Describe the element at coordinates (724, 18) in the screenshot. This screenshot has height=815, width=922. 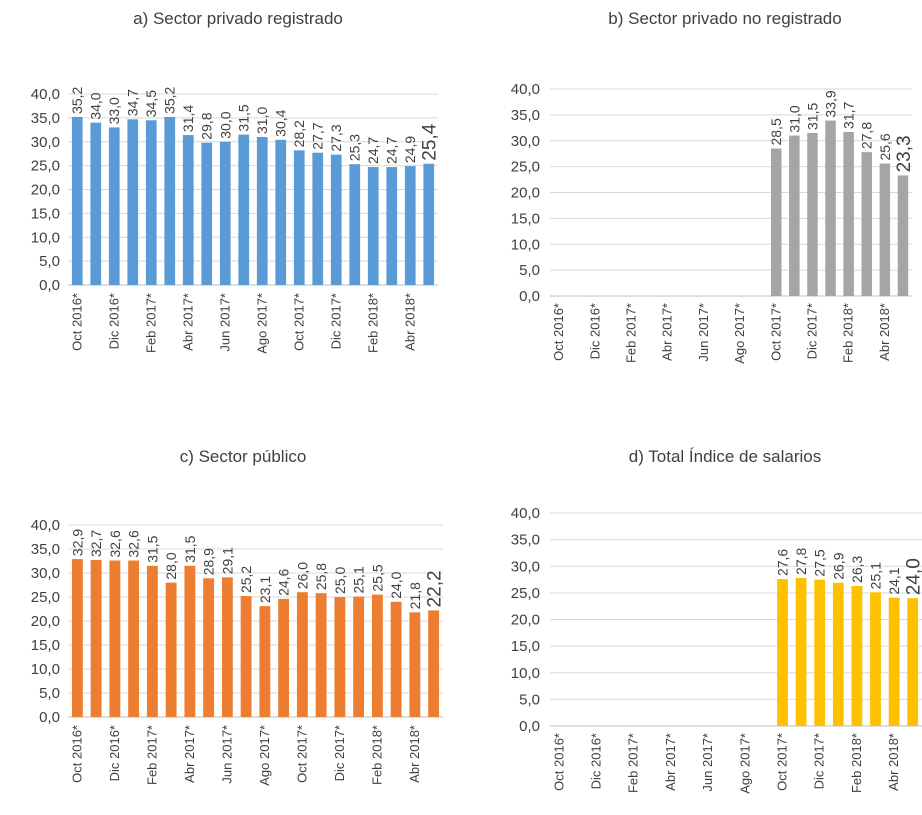
I see `chart-title: b) Sector privado no registrado` at that location.